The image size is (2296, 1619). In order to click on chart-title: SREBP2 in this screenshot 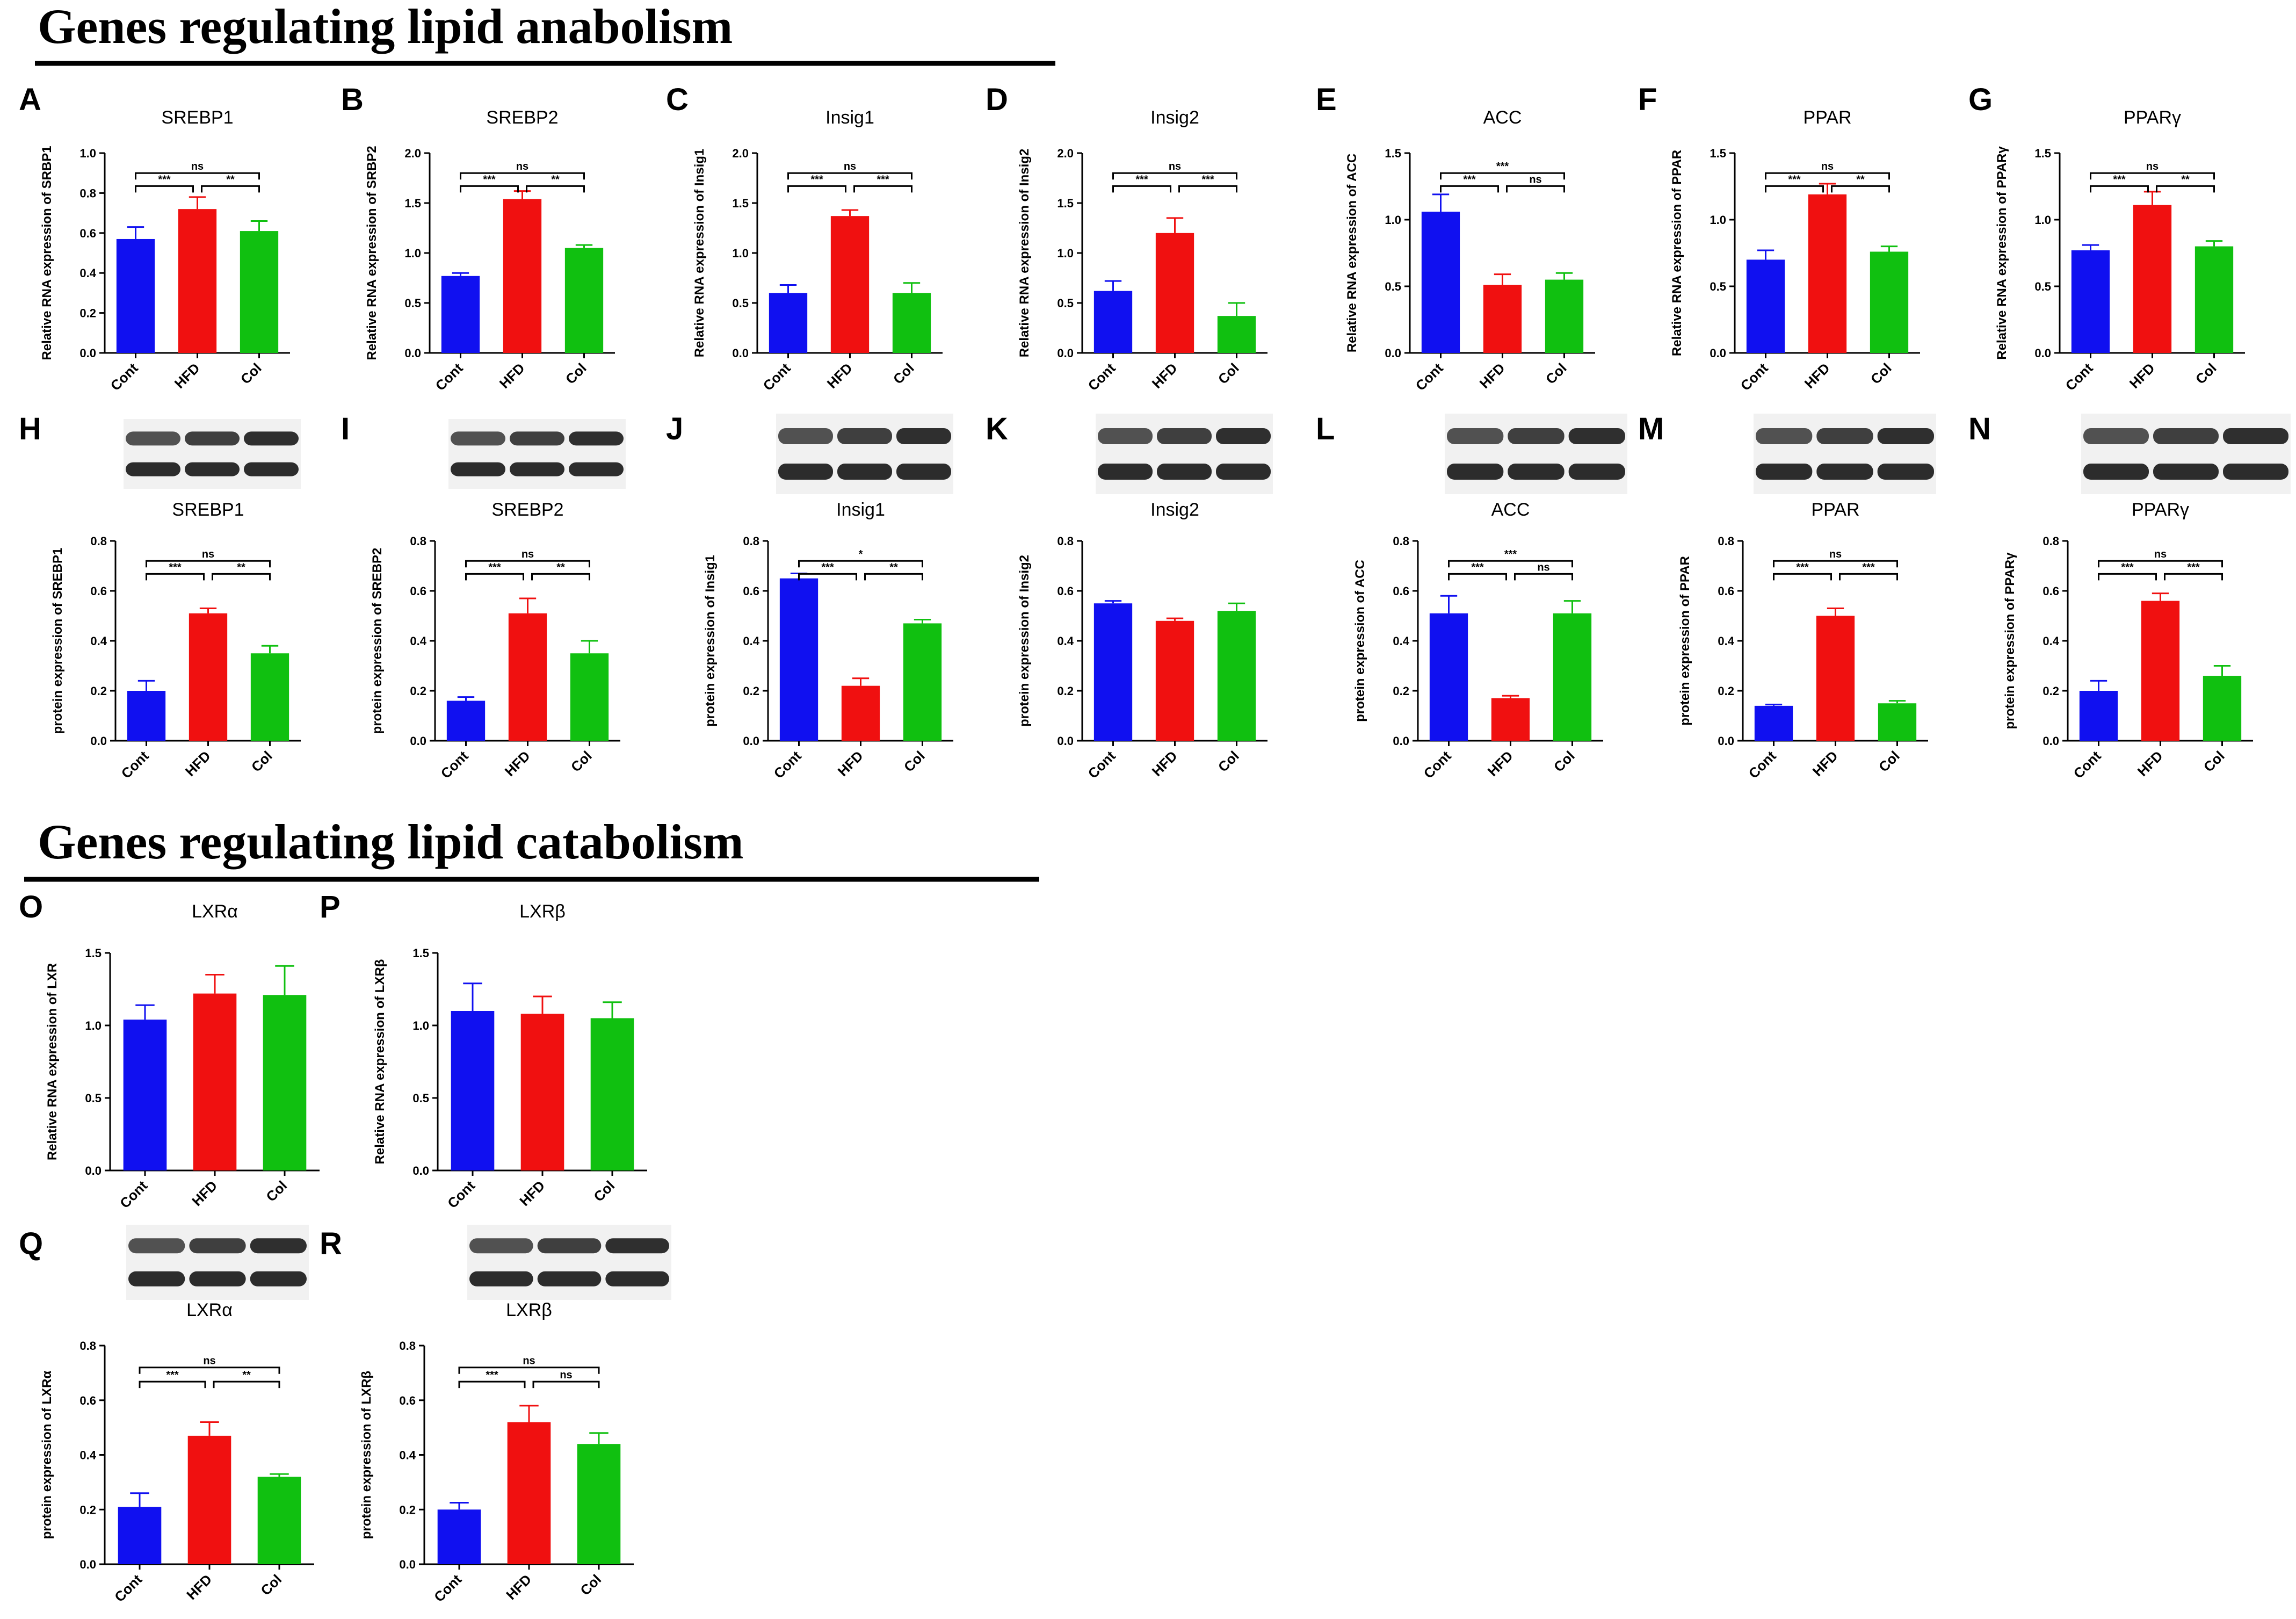, I will do `click(522, 117)`.